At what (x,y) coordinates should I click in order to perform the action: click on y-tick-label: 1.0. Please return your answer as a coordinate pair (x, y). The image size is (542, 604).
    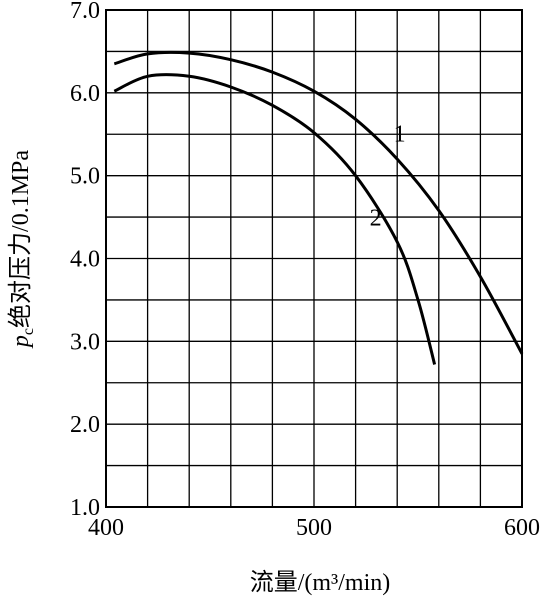
    Looking at the image, I should click on (85, 508).